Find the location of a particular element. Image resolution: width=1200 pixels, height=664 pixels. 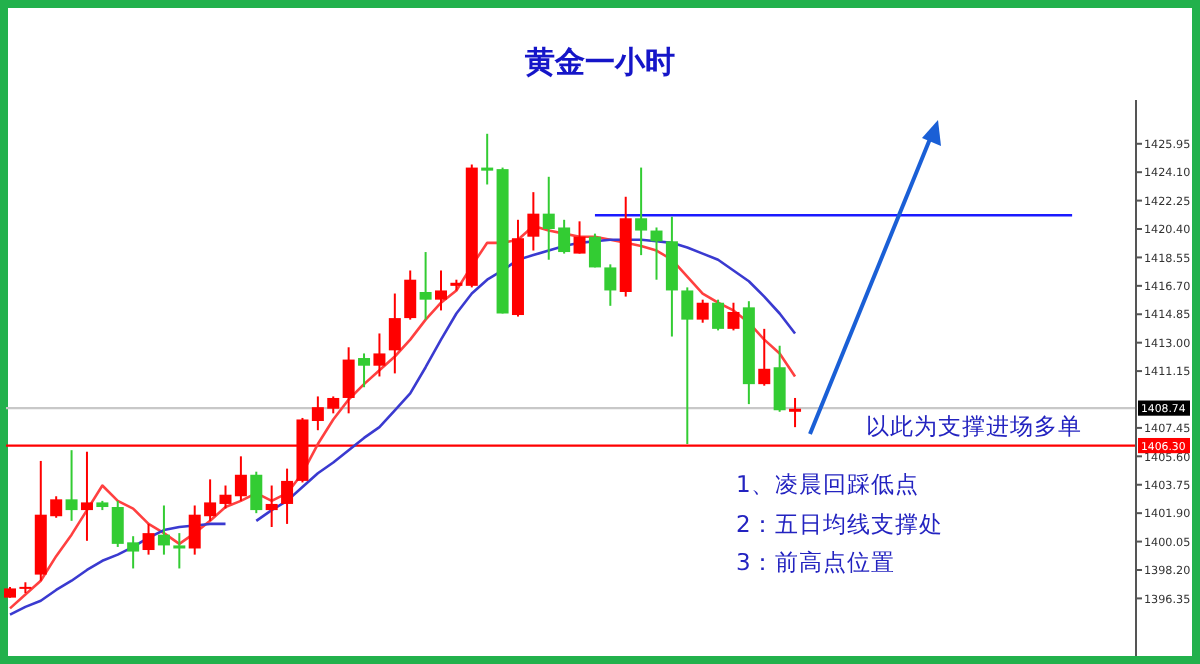

chart-title: 黄金一小时 is located at coordinates (599, 62).